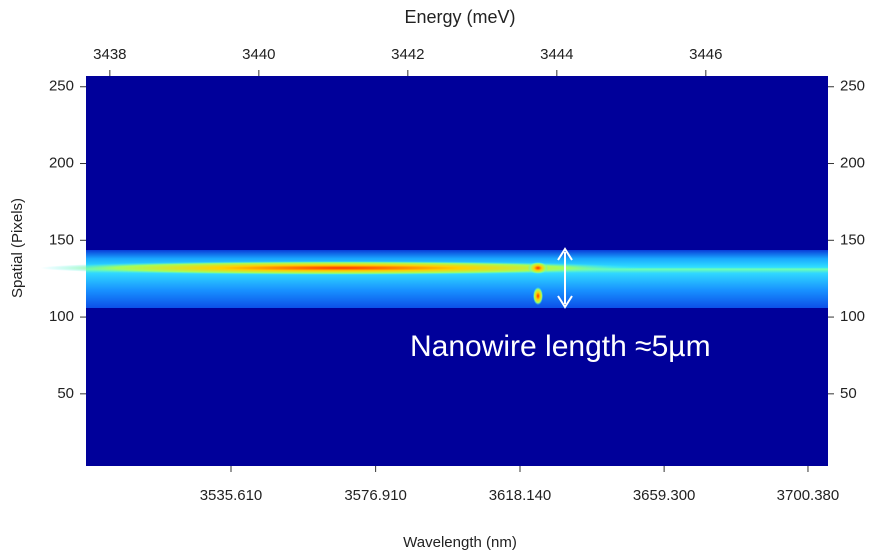 The height and width of the screenshot is (557, 873). Describe the element at coordinates (664, 495) in the screenshot. I see `x-tick-label: 3659.300` at that location.